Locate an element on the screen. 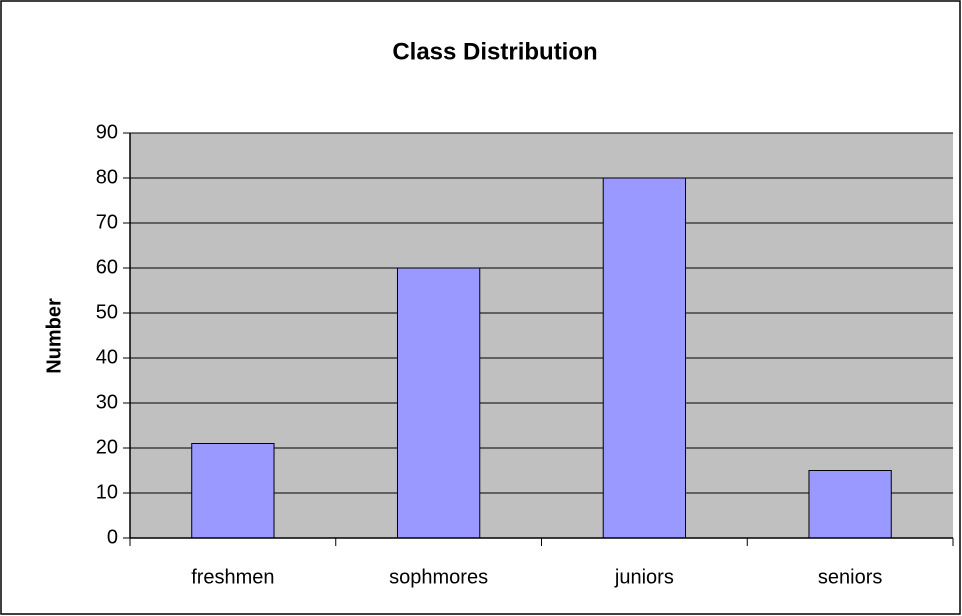  y-tick-label: 70 is located at coordinates (107, 222).